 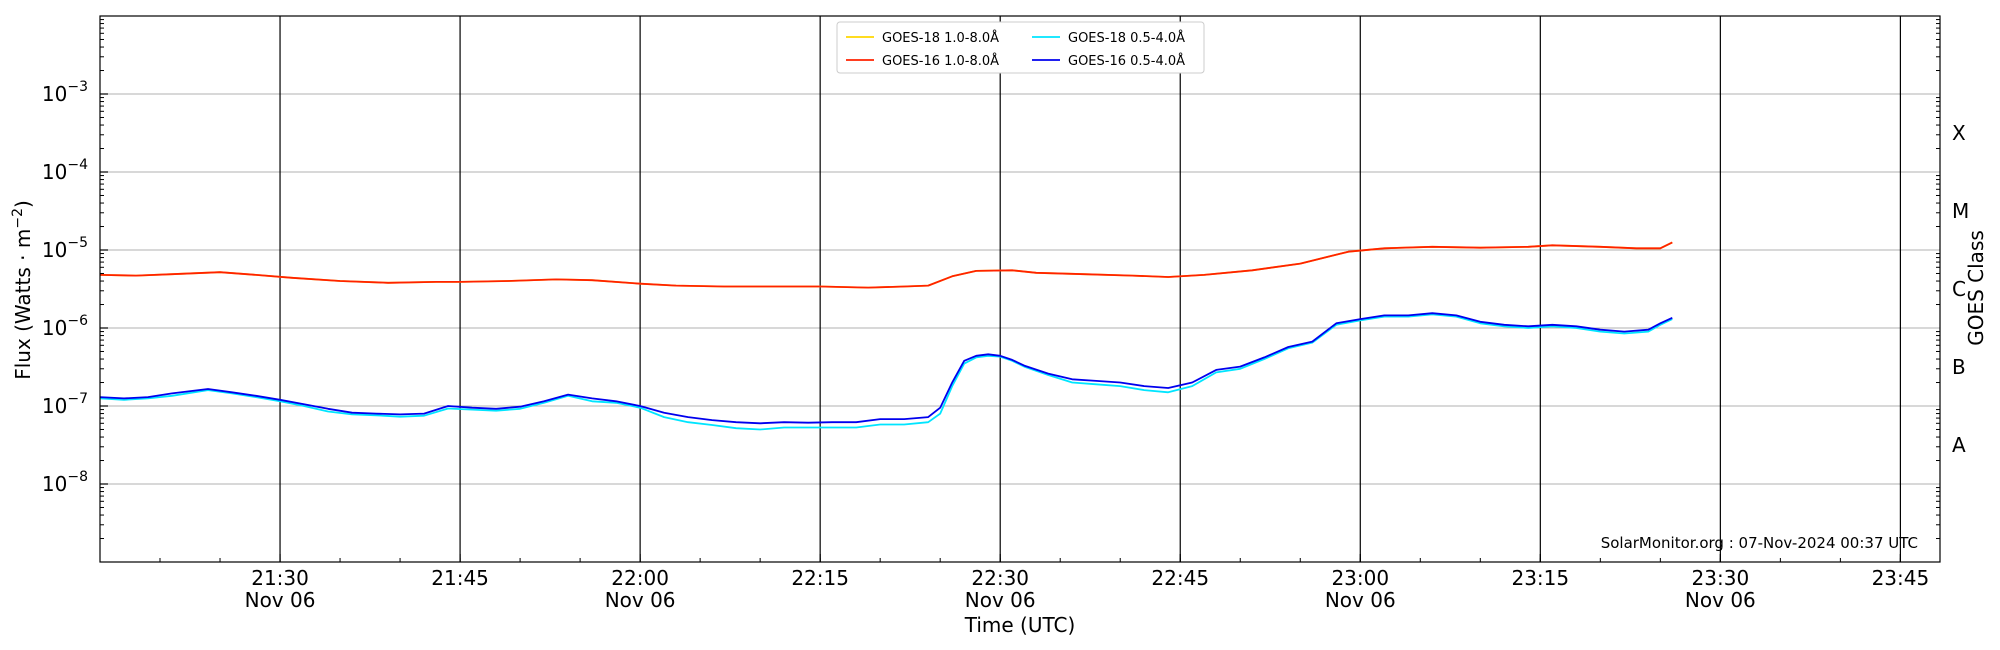 What do you see at coordinates (1721, 578) in the screenshot?
I see `x-tick-label: 23:30` at bounding box center [1721, 578].